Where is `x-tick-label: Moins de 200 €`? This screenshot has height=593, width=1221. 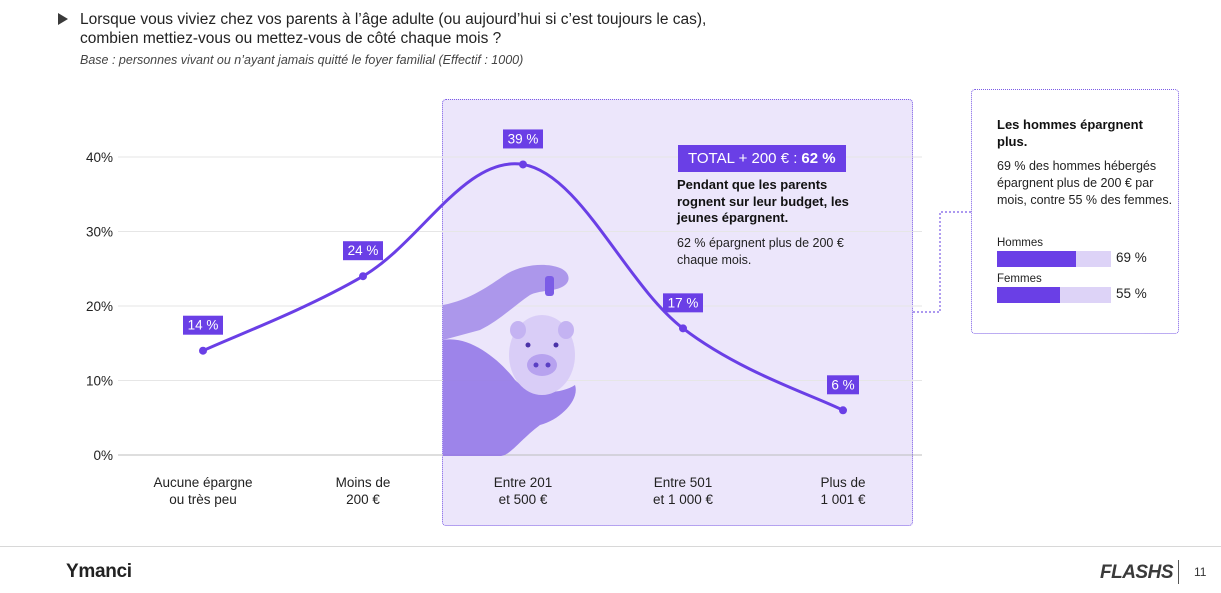 x-tick-label: Moins de 200 € is located at coordinates (363, 491).